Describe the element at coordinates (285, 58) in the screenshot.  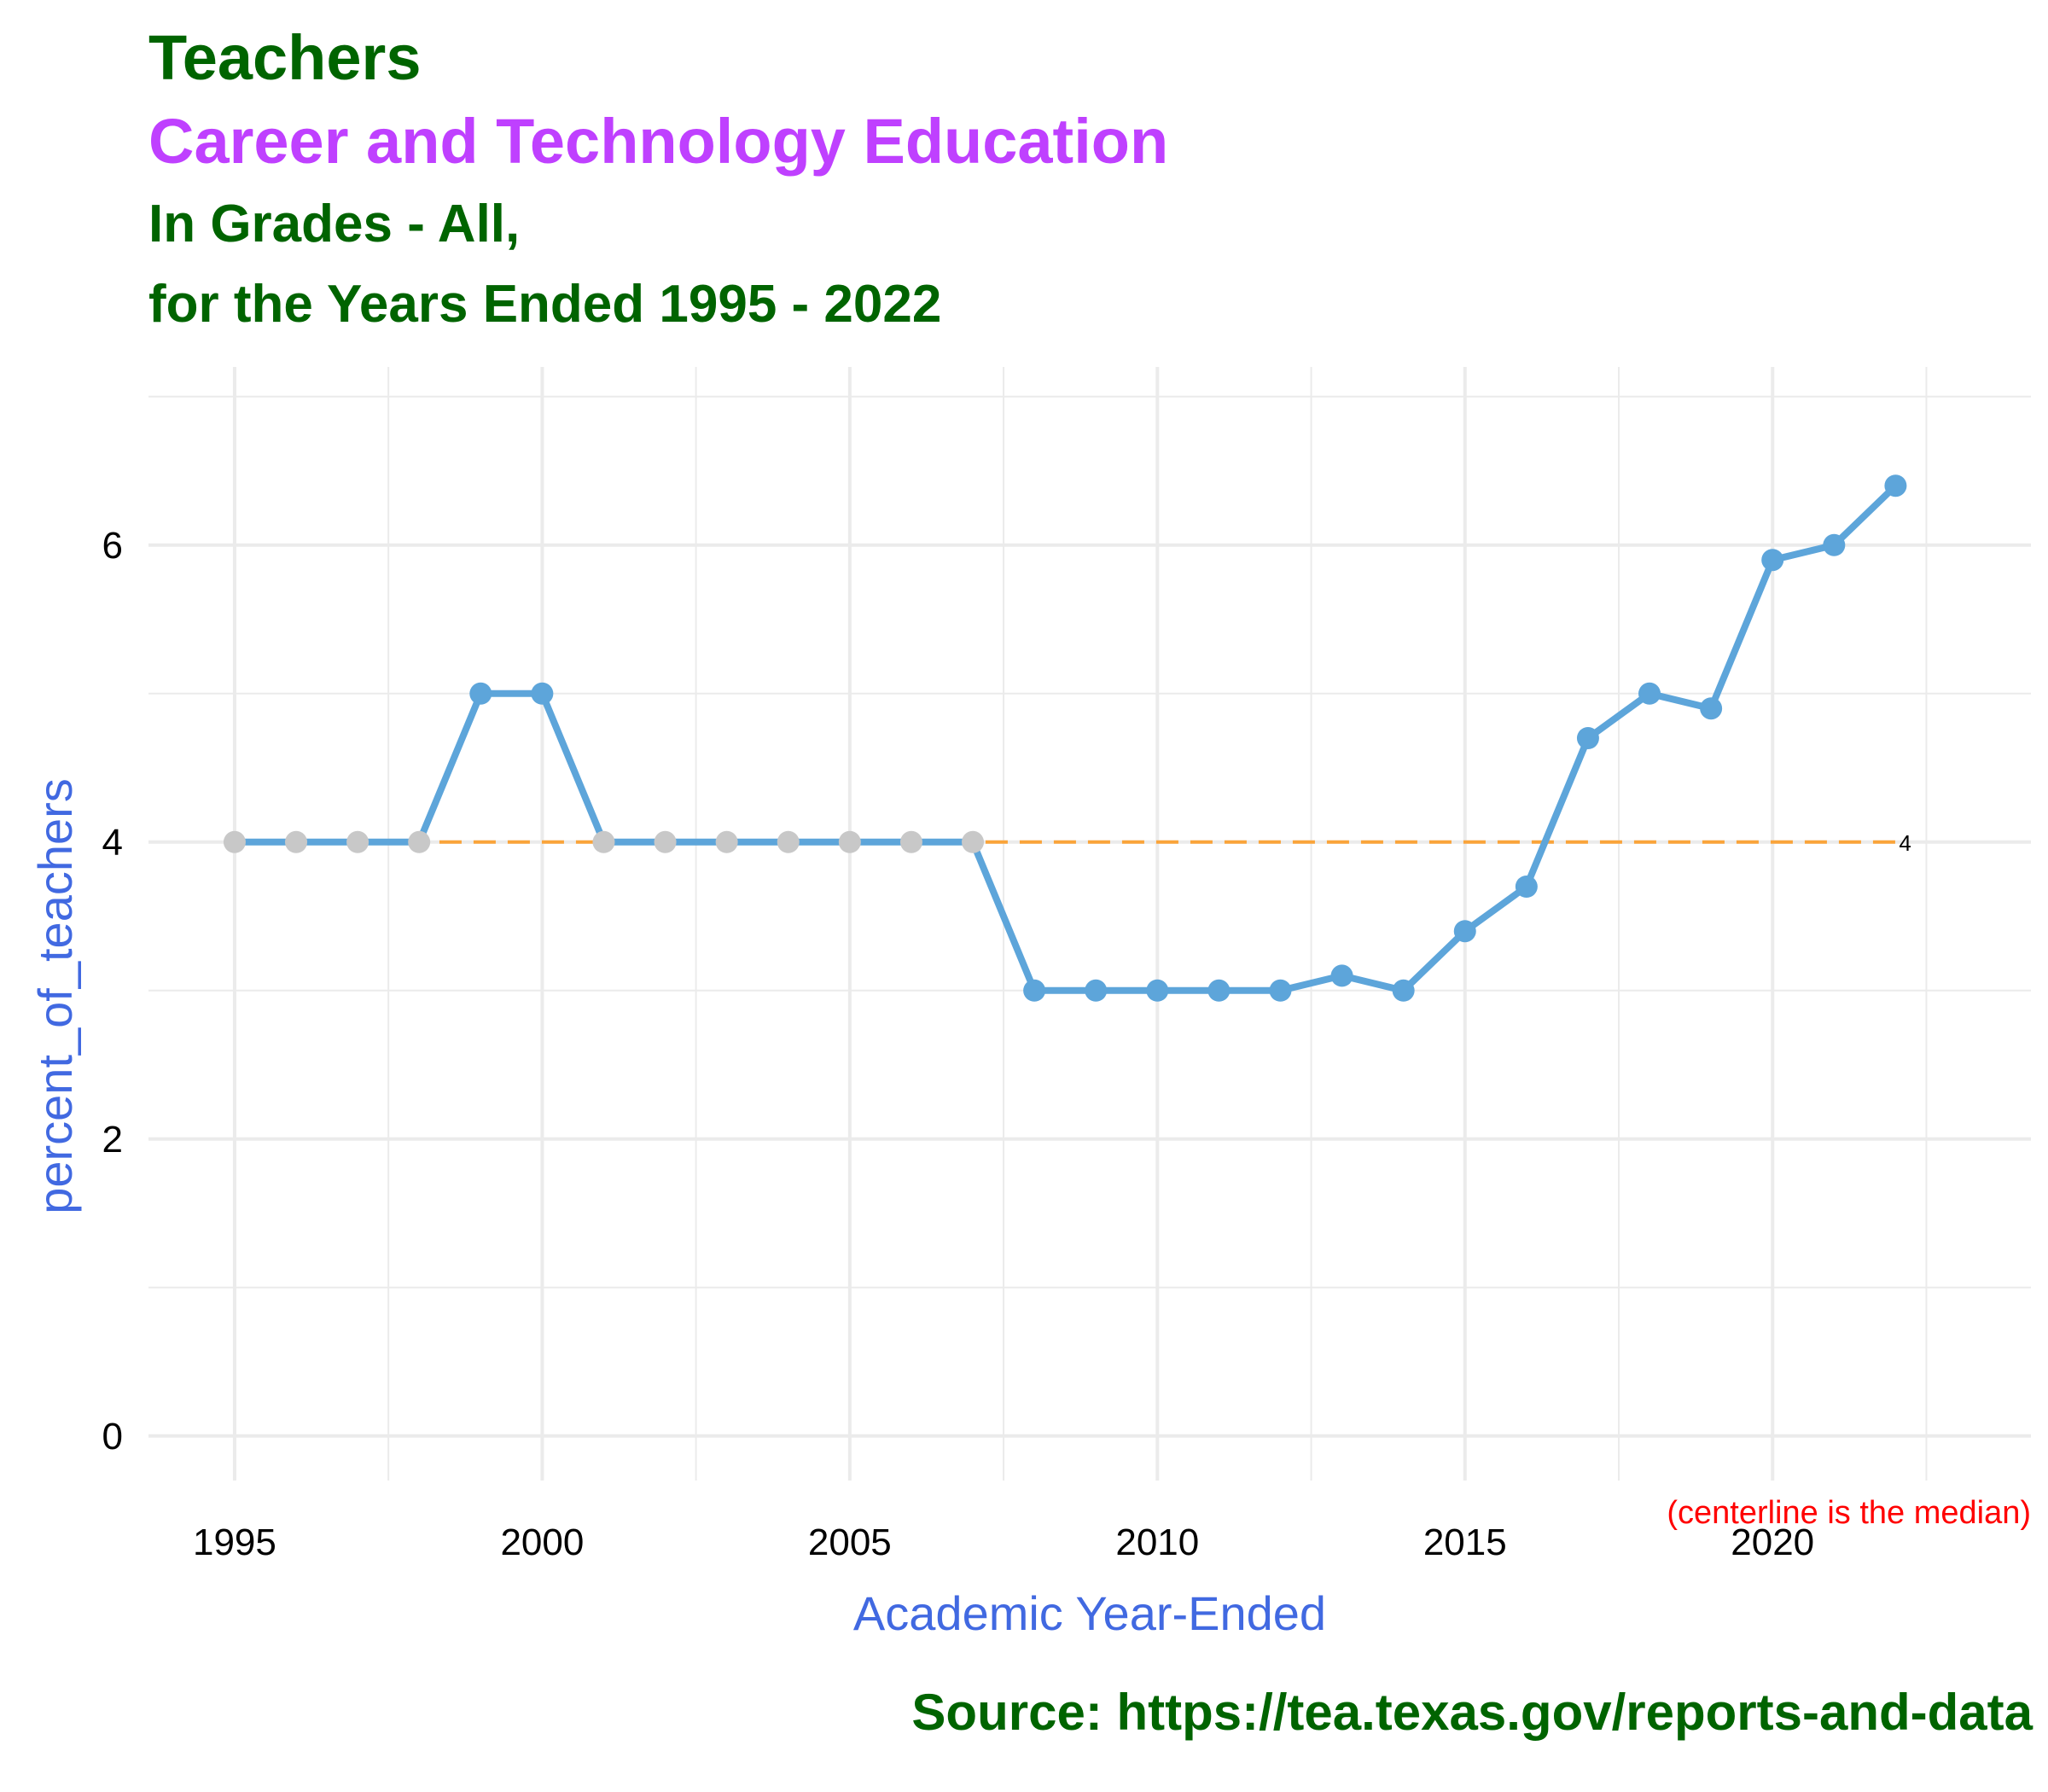
I see `chart-title: Teachers` at that location.